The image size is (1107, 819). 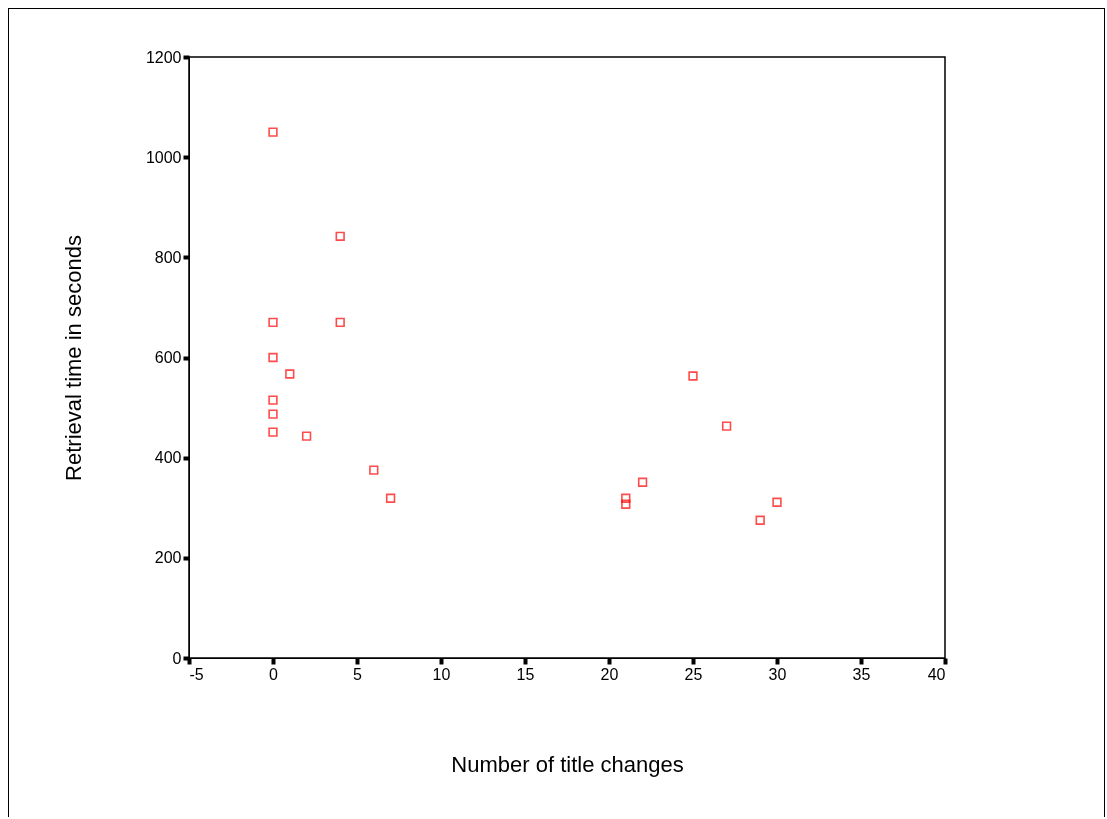 I want to click on x-tick-label: -5, so click(x=196, y=674).